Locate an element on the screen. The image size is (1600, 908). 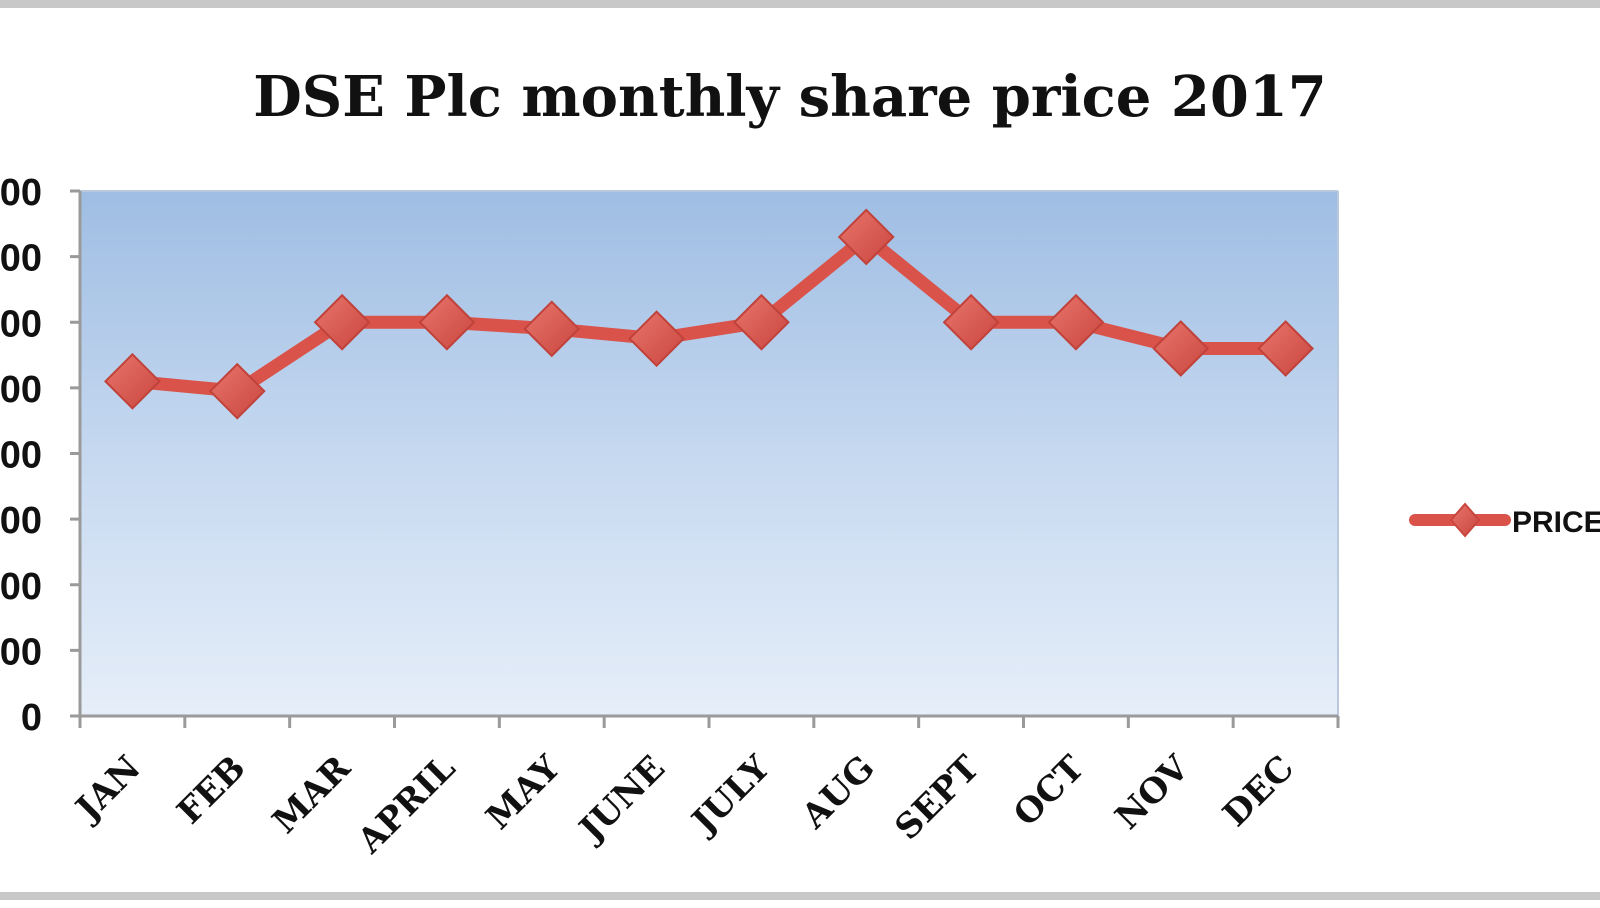
x-tick-label: JAN is located at coordinates (107, 789).